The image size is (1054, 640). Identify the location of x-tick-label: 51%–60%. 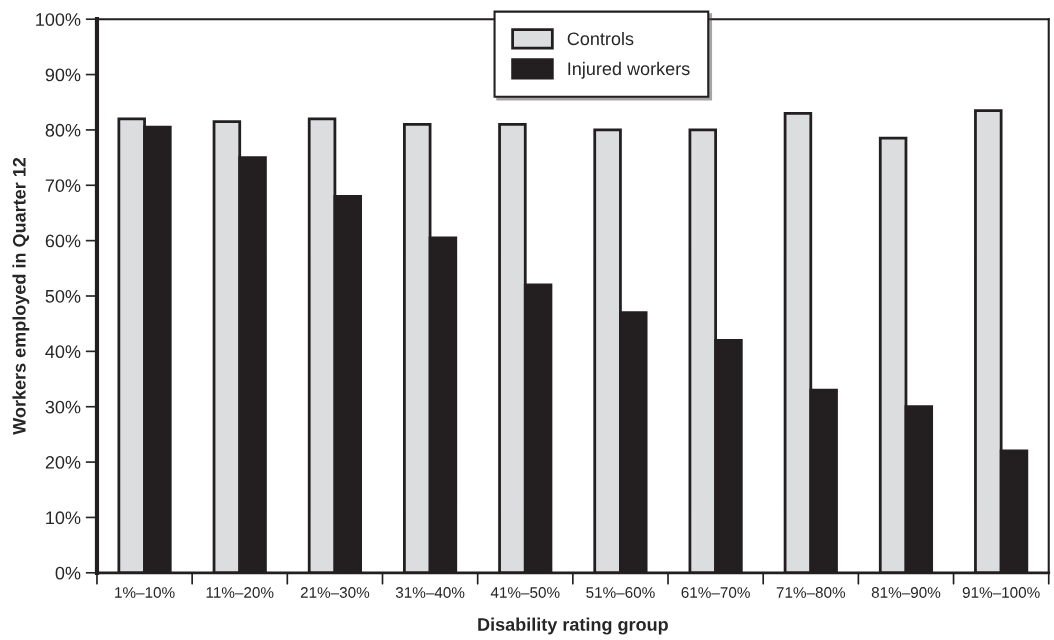
(620, 592).